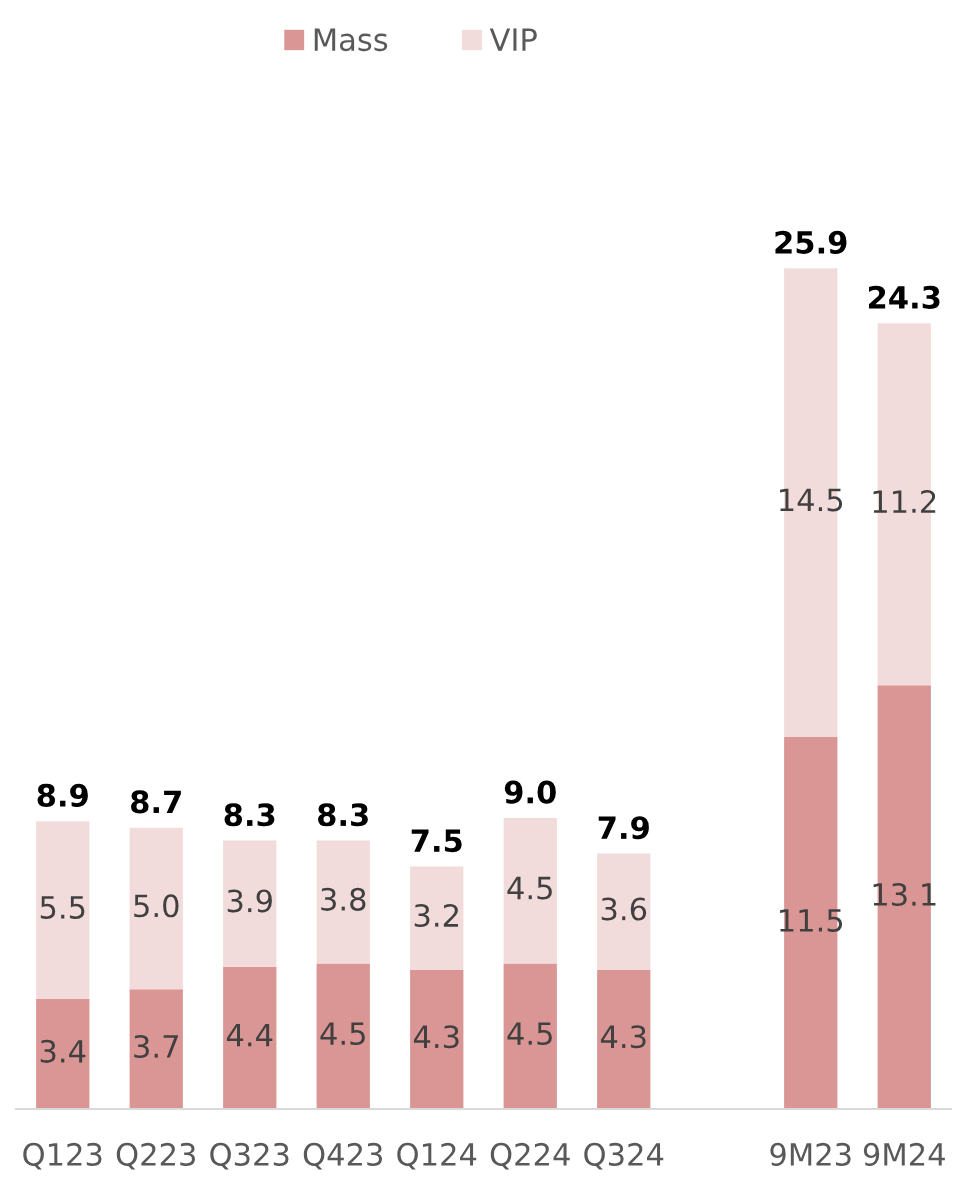 The image size is (956, 1183). What do you see at coordinates (351, 40) in the screenshot?
I see `legend-label: Mass` at bounding box center [351, 40].